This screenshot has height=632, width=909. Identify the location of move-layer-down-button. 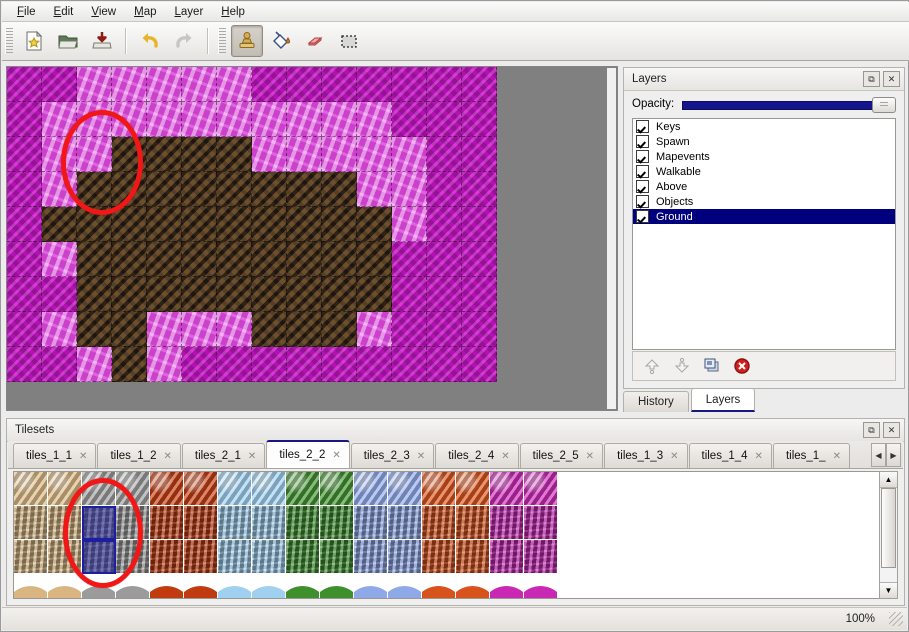
(682, 366).